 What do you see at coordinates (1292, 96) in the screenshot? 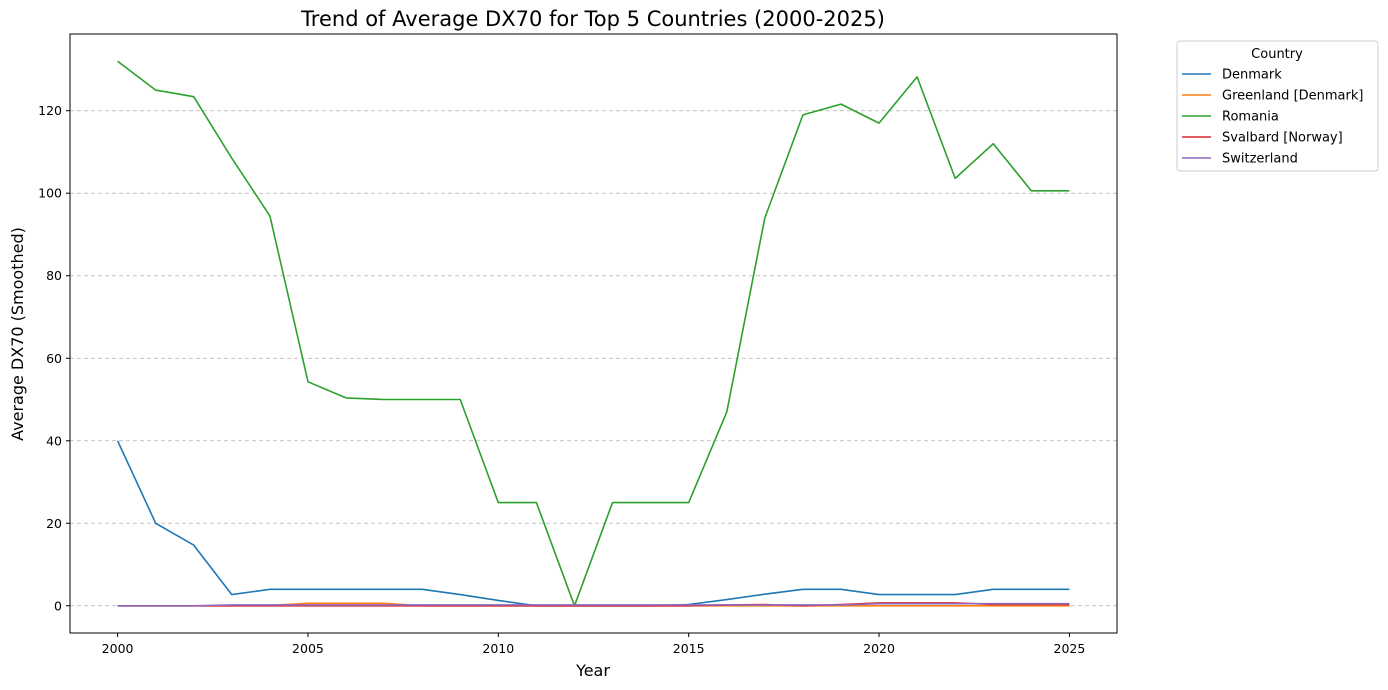
I see `legend-label: Greenland [Denmark]` at bounding box center [1292, 96].